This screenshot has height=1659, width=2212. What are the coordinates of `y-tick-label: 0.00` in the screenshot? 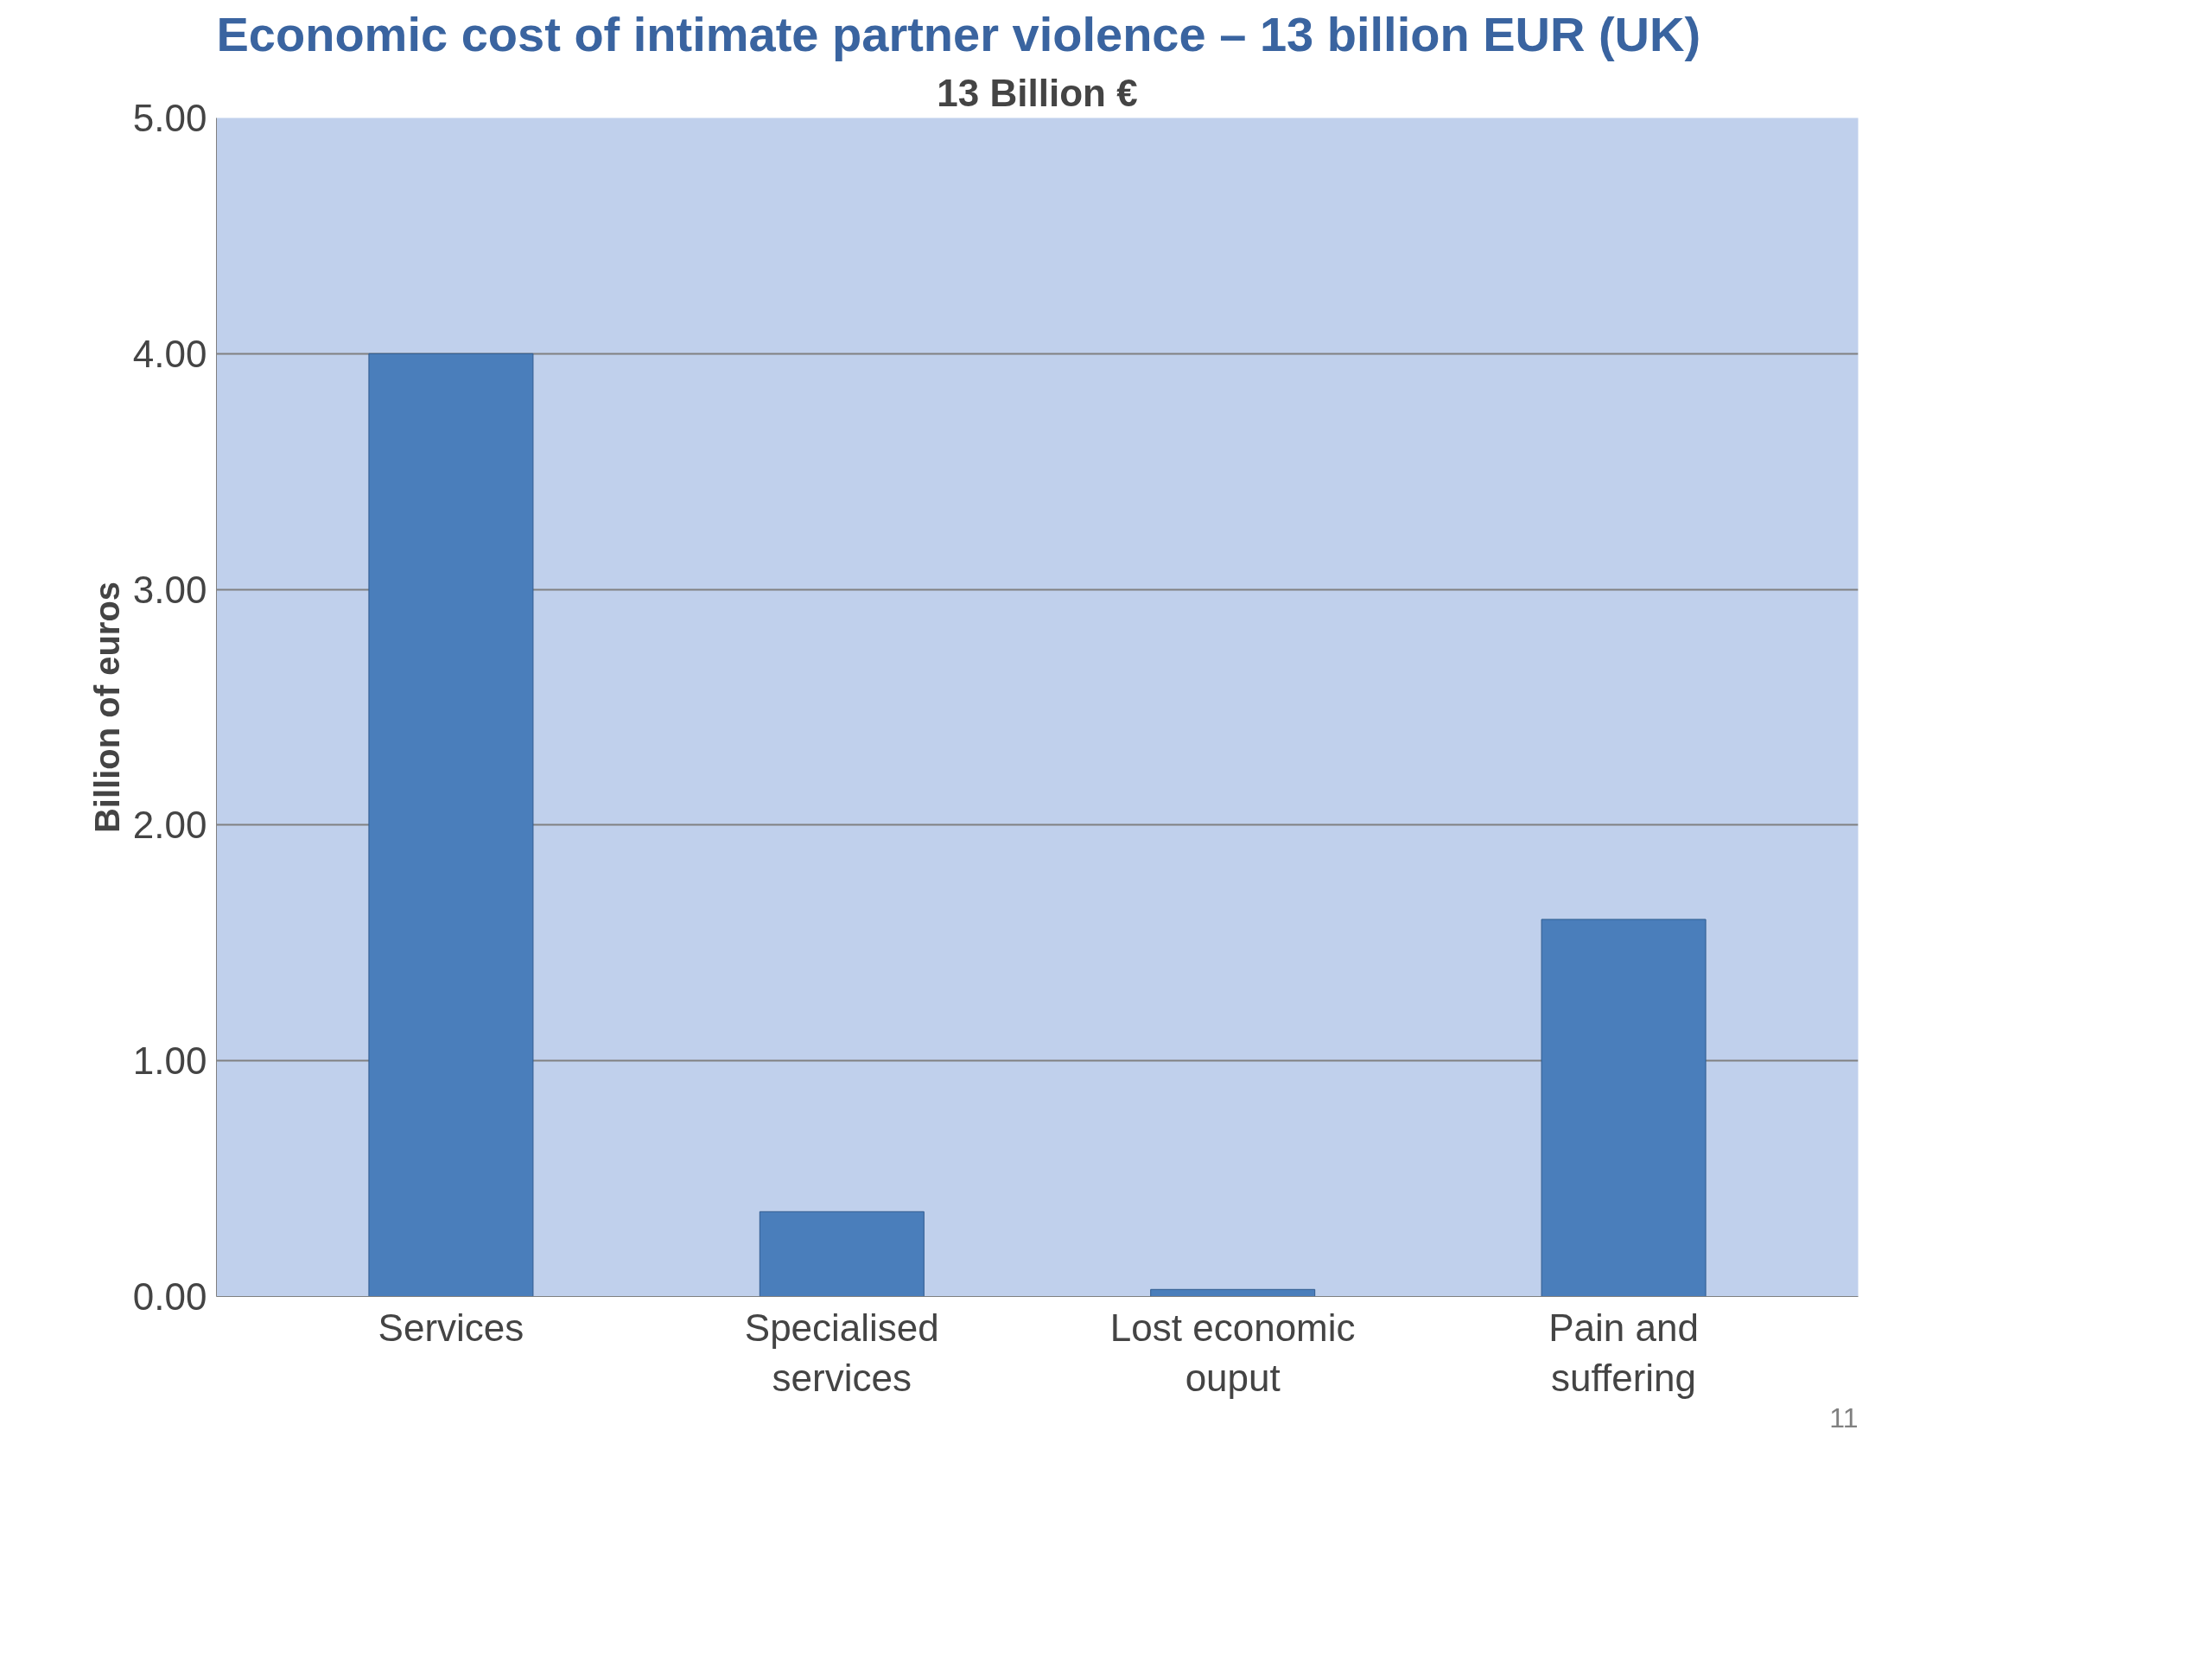 It's located at (169, 1296).